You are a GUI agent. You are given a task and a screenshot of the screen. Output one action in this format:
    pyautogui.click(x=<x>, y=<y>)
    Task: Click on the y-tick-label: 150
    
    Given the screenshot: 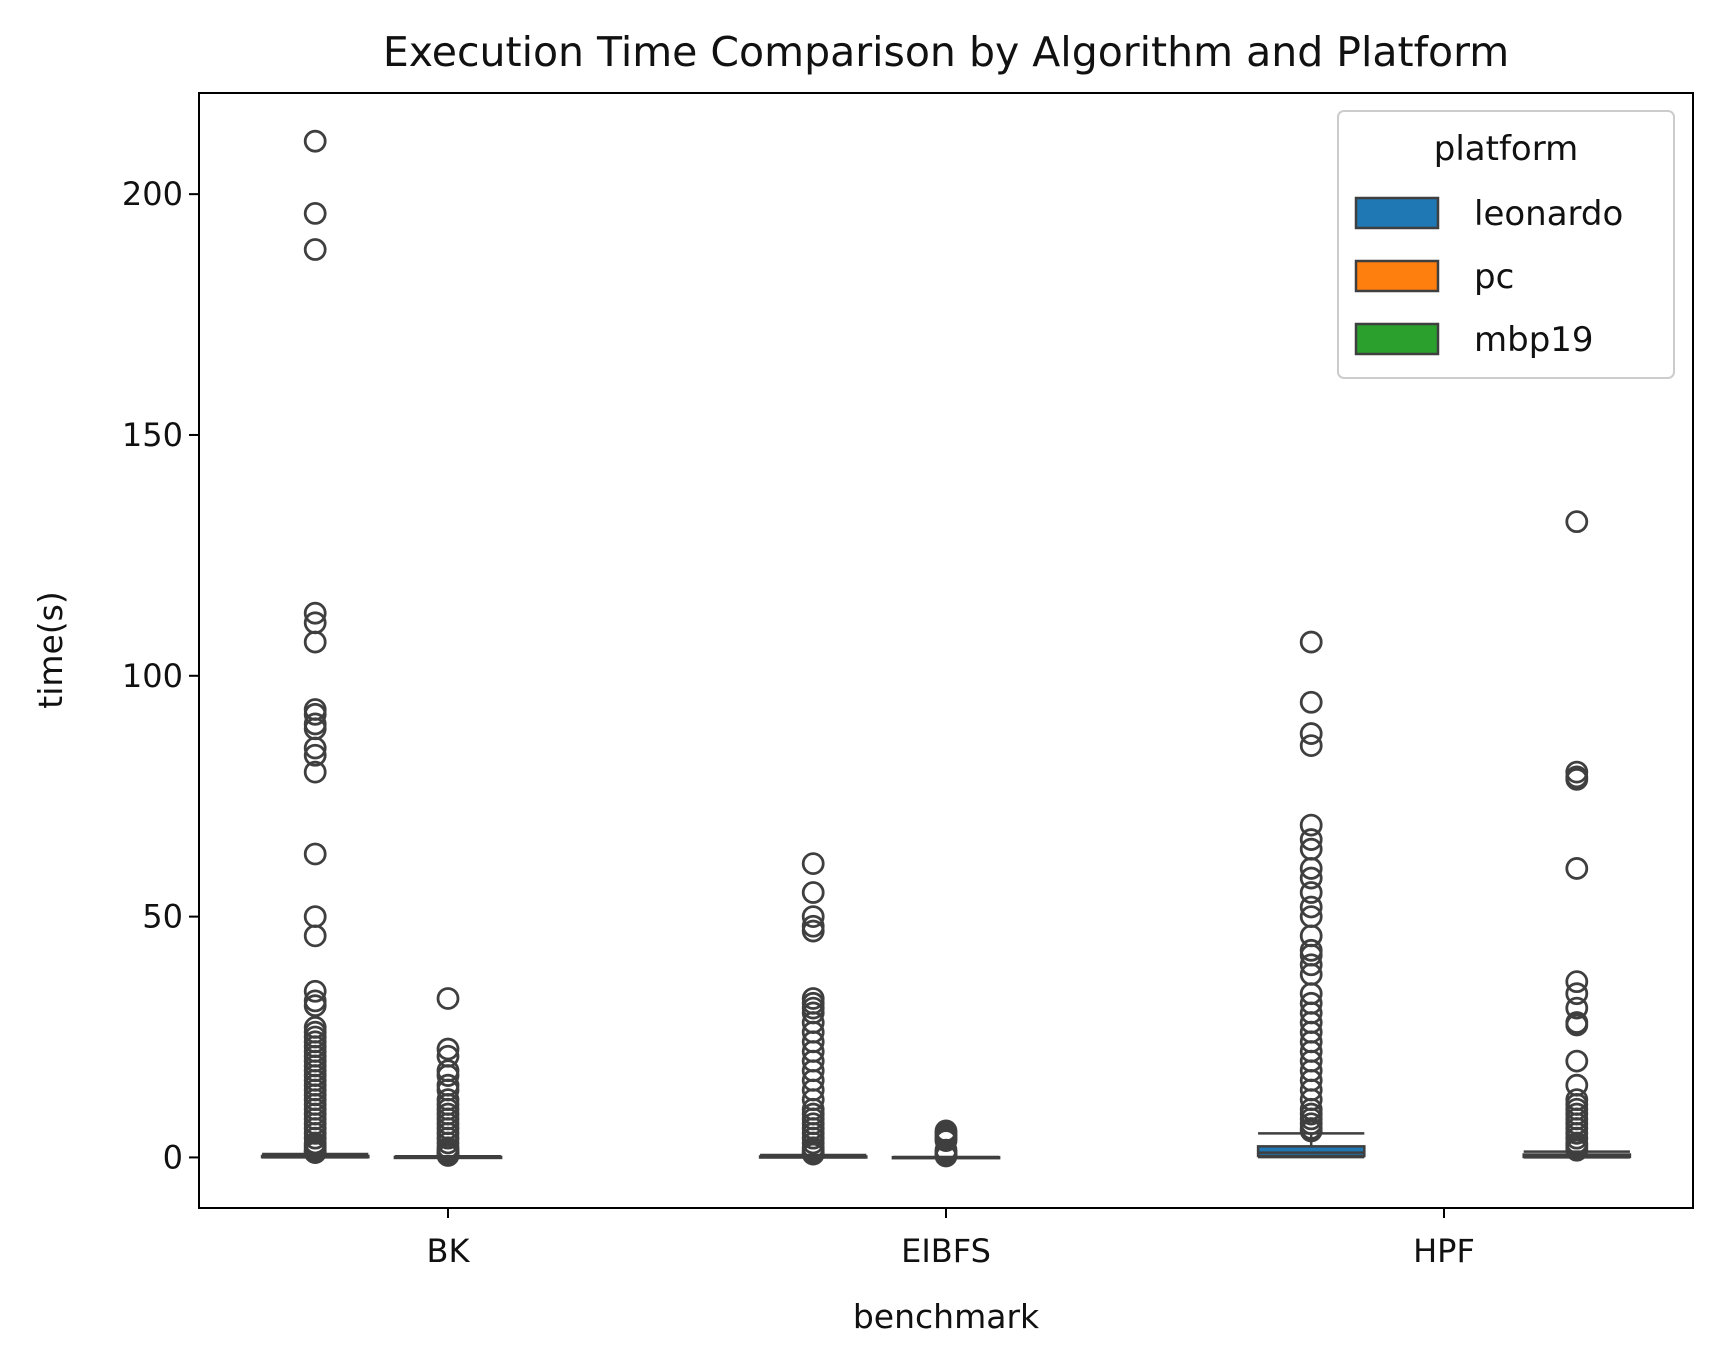 What is the action you would take?
    pyautogui.click(x=152, y=435)
    